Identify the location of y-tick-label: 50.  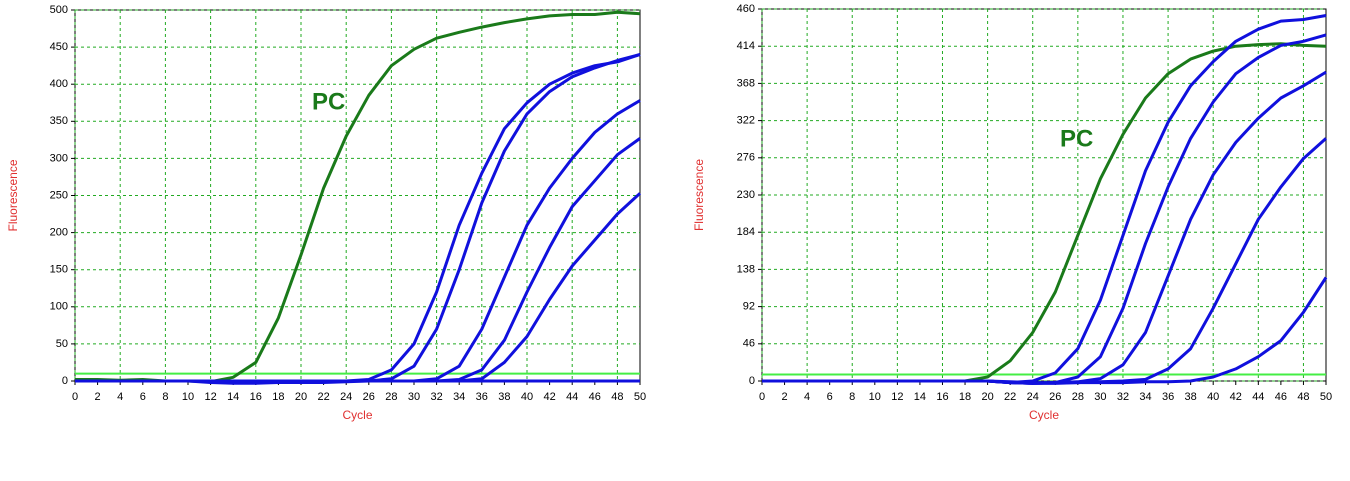
(62, 344).